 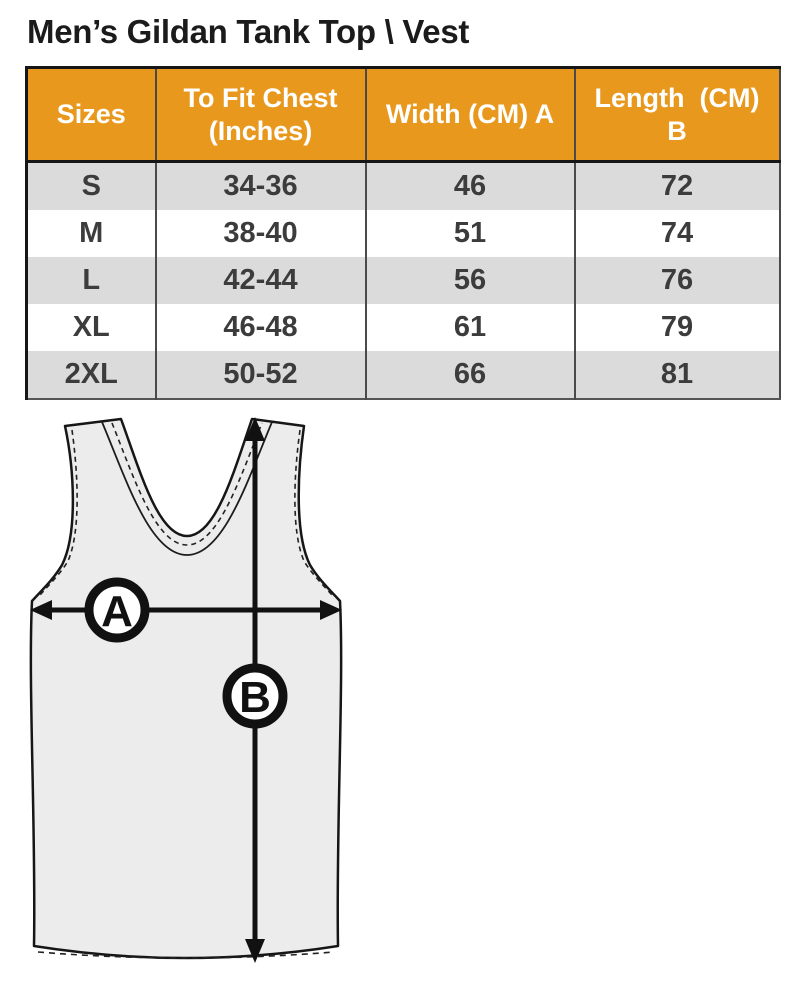 What do you see at coordinates (260, 375) in the screenshot?
I see `chest-cell: 50-52` at bounding box center [260, 375].